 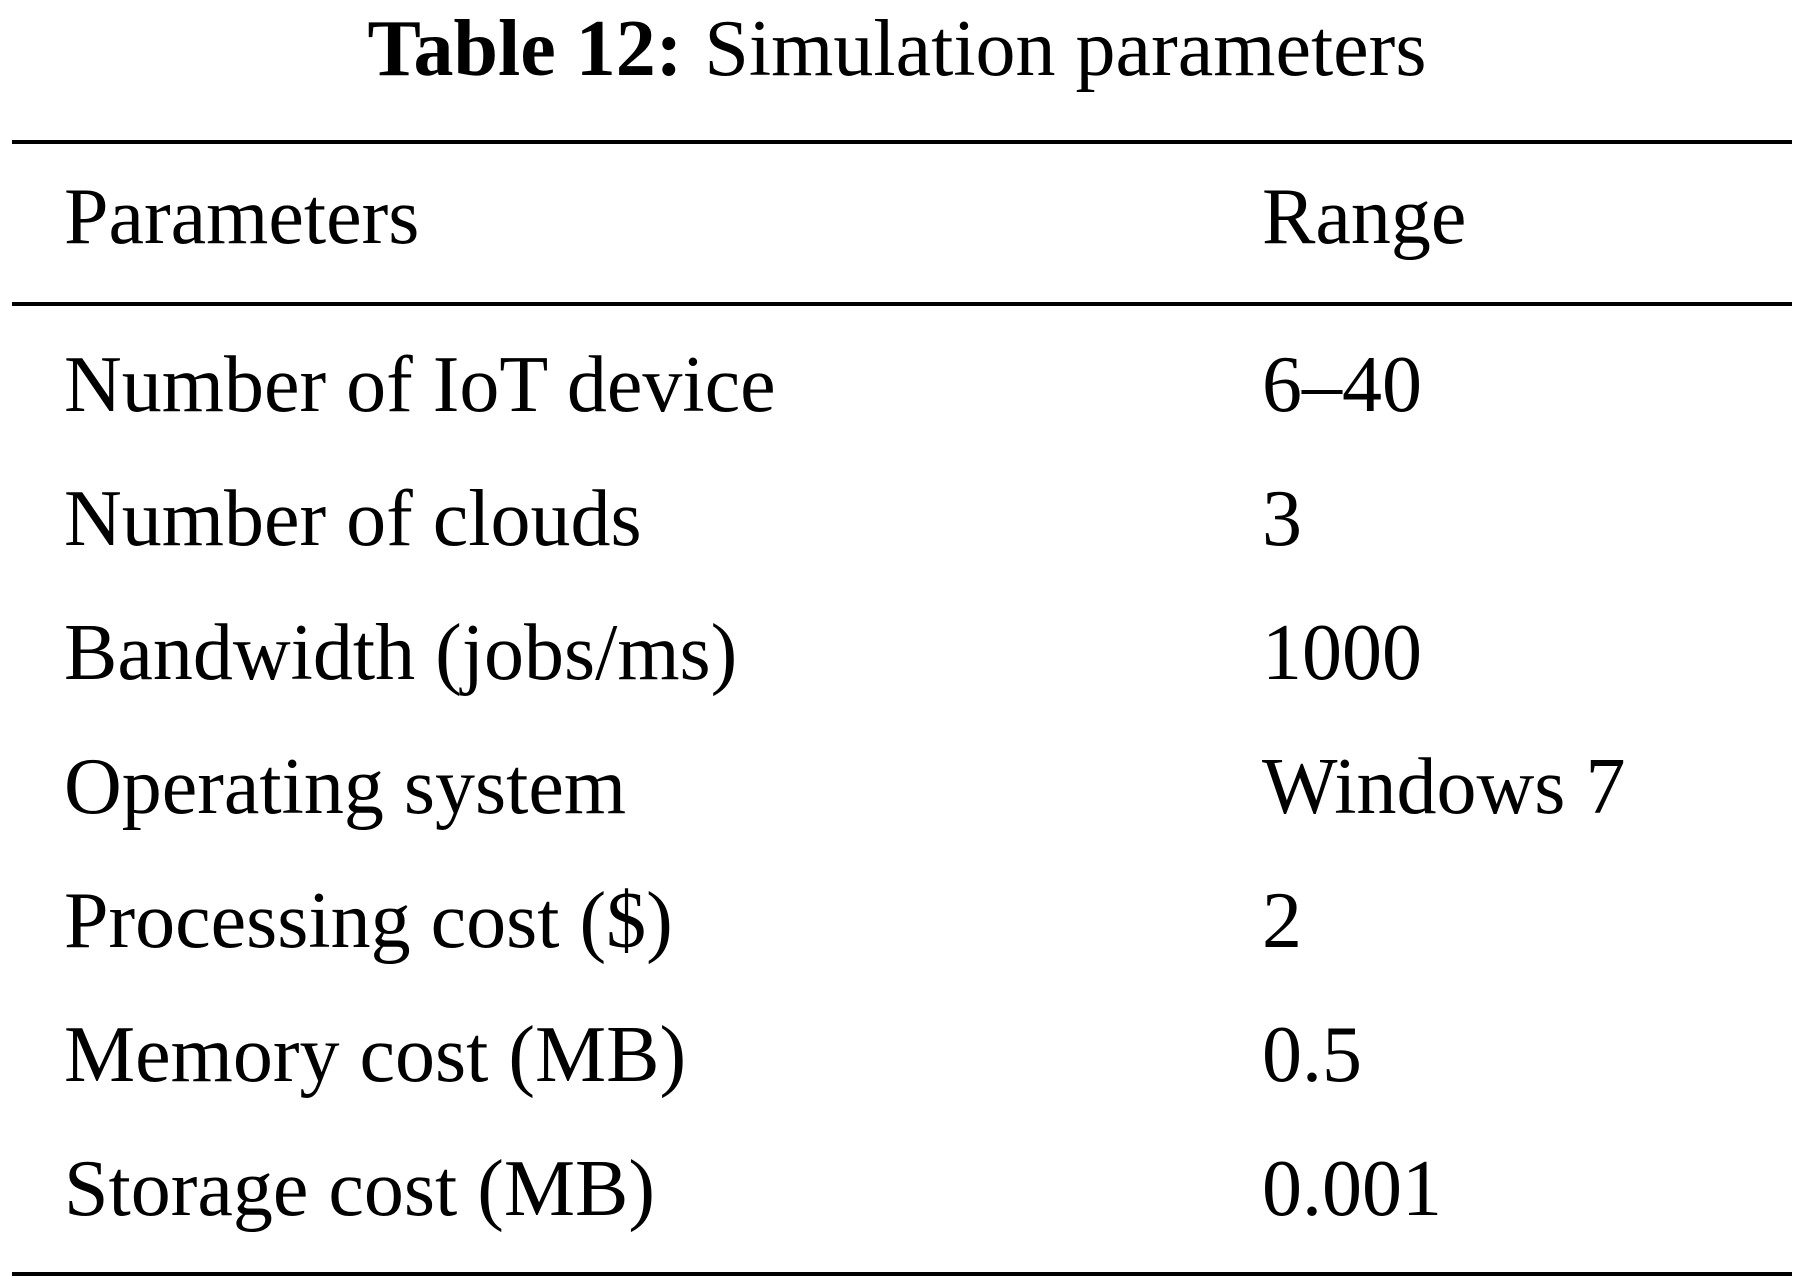 What do you see at coordinates (368, 921) in the screenshot?
I see `row-parameter: Processing cost ($)` at bounding box center [368, 921].